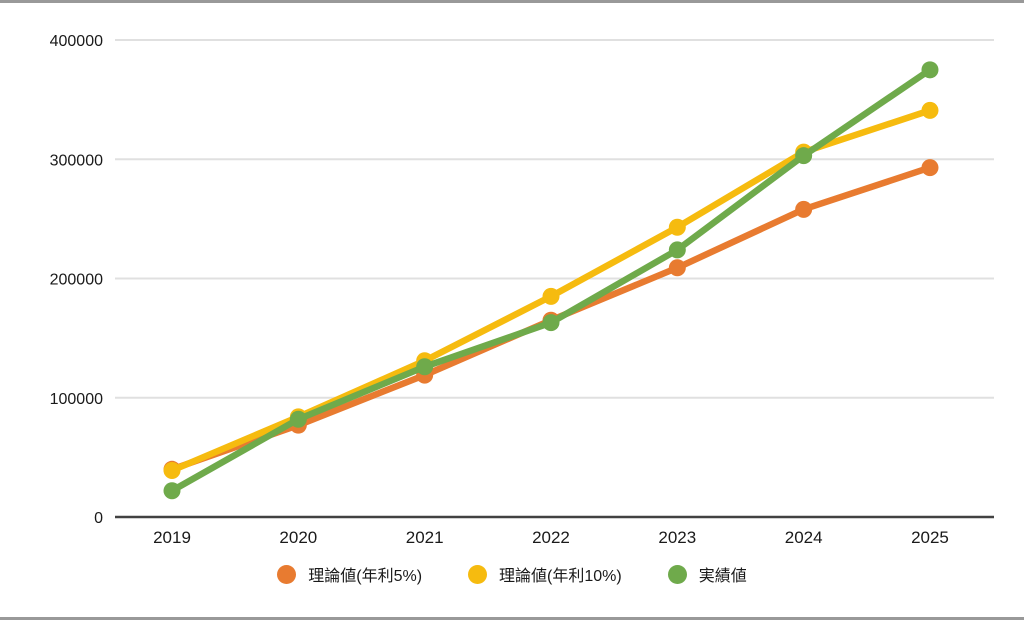 This screenshot has width=1024, height=622. I want to click on y-axis-tick-label: 300000, so click(76, 160).